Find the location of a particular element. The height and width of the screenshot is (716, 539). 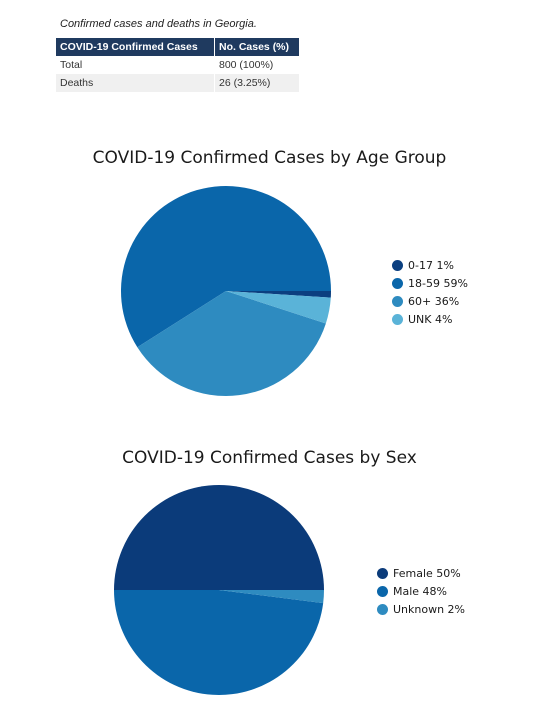

table-cell-label: Total is located at coordinates (135, 65).